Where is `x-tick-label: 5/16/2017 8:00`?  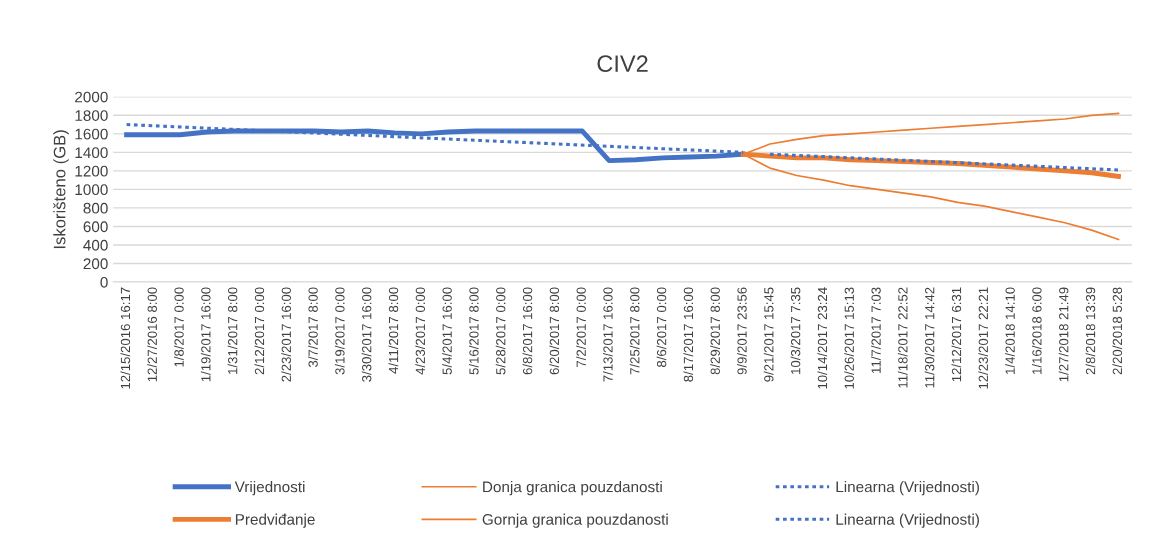 x-tick-label: 5/16/2017 8:00 is located at coordinates (473, 331).